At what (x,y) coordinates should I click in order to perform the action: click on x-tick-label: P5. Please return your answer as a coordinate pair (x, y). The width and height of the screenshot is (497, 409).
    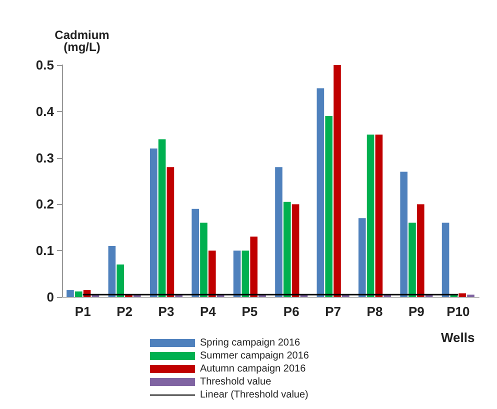
    Looking at the image, I should click on (250, 311).